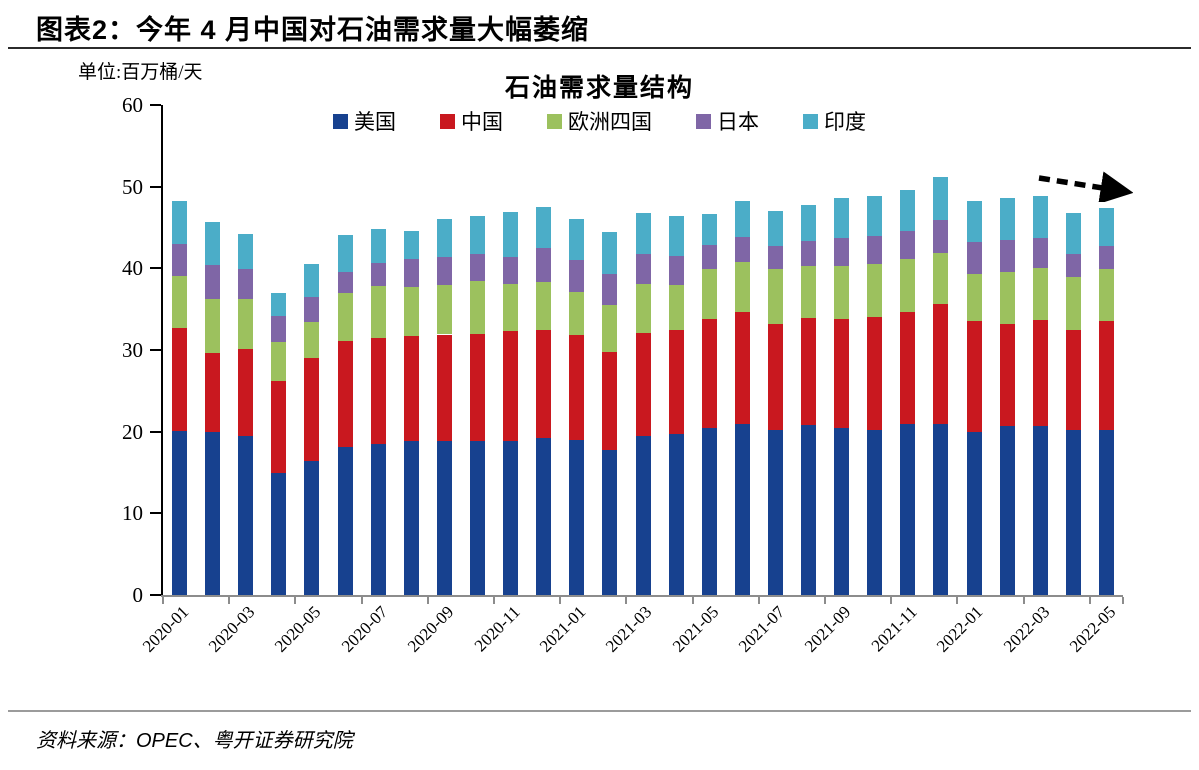 The image size is (1199, 770). What do you see at coordinates (827, 629) in the screenshot?
I see `x-axis-label: 2021-09` at bounding box center [827, 629].